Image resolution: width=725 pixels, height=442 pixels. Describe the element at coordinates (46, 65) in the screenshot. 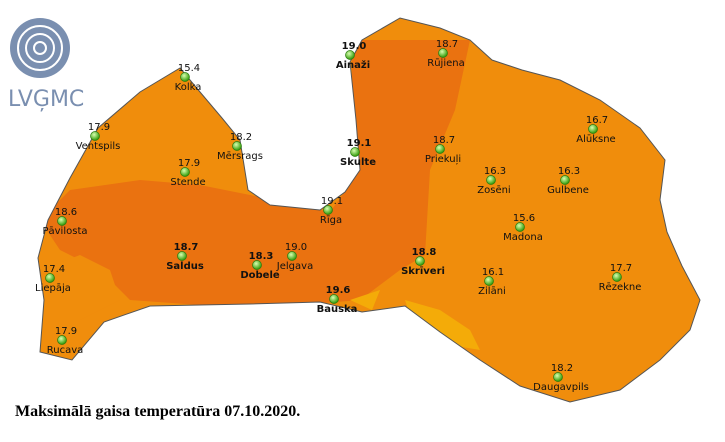

I see `logo: LVĢMC` at that location.